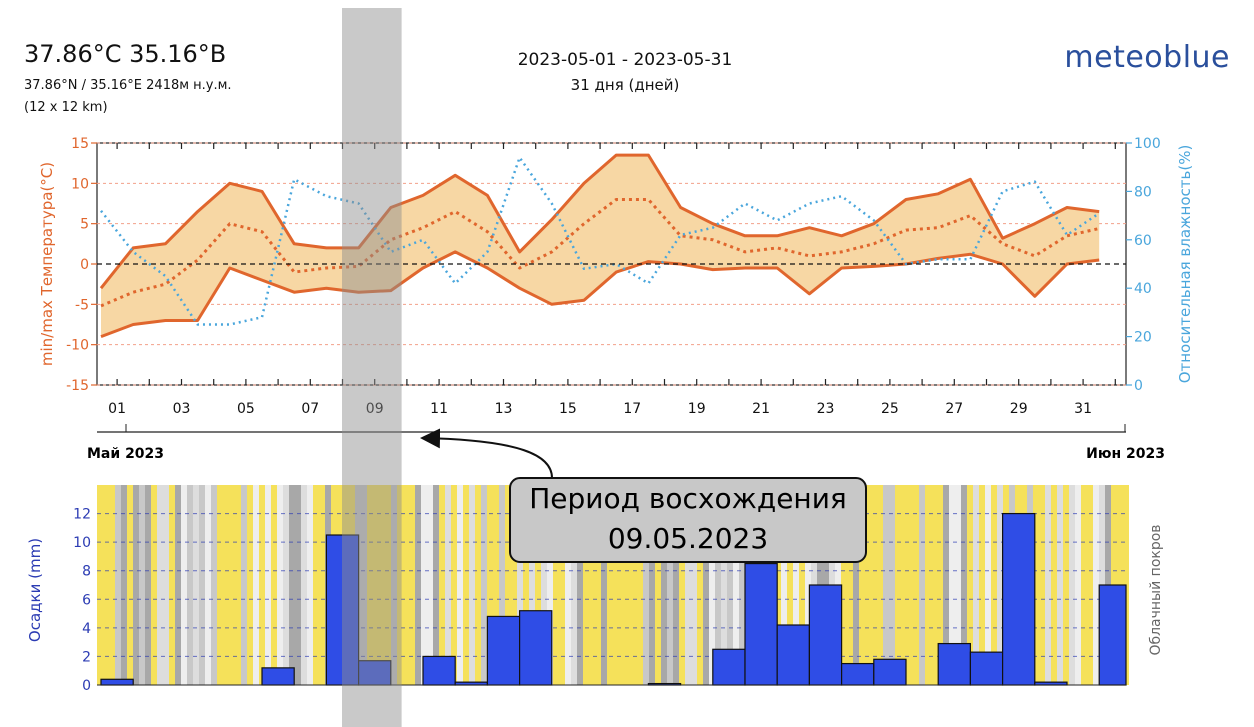 The image size is (1254, 727). I want to click on day-tick-label: 27, so click(954, 409).